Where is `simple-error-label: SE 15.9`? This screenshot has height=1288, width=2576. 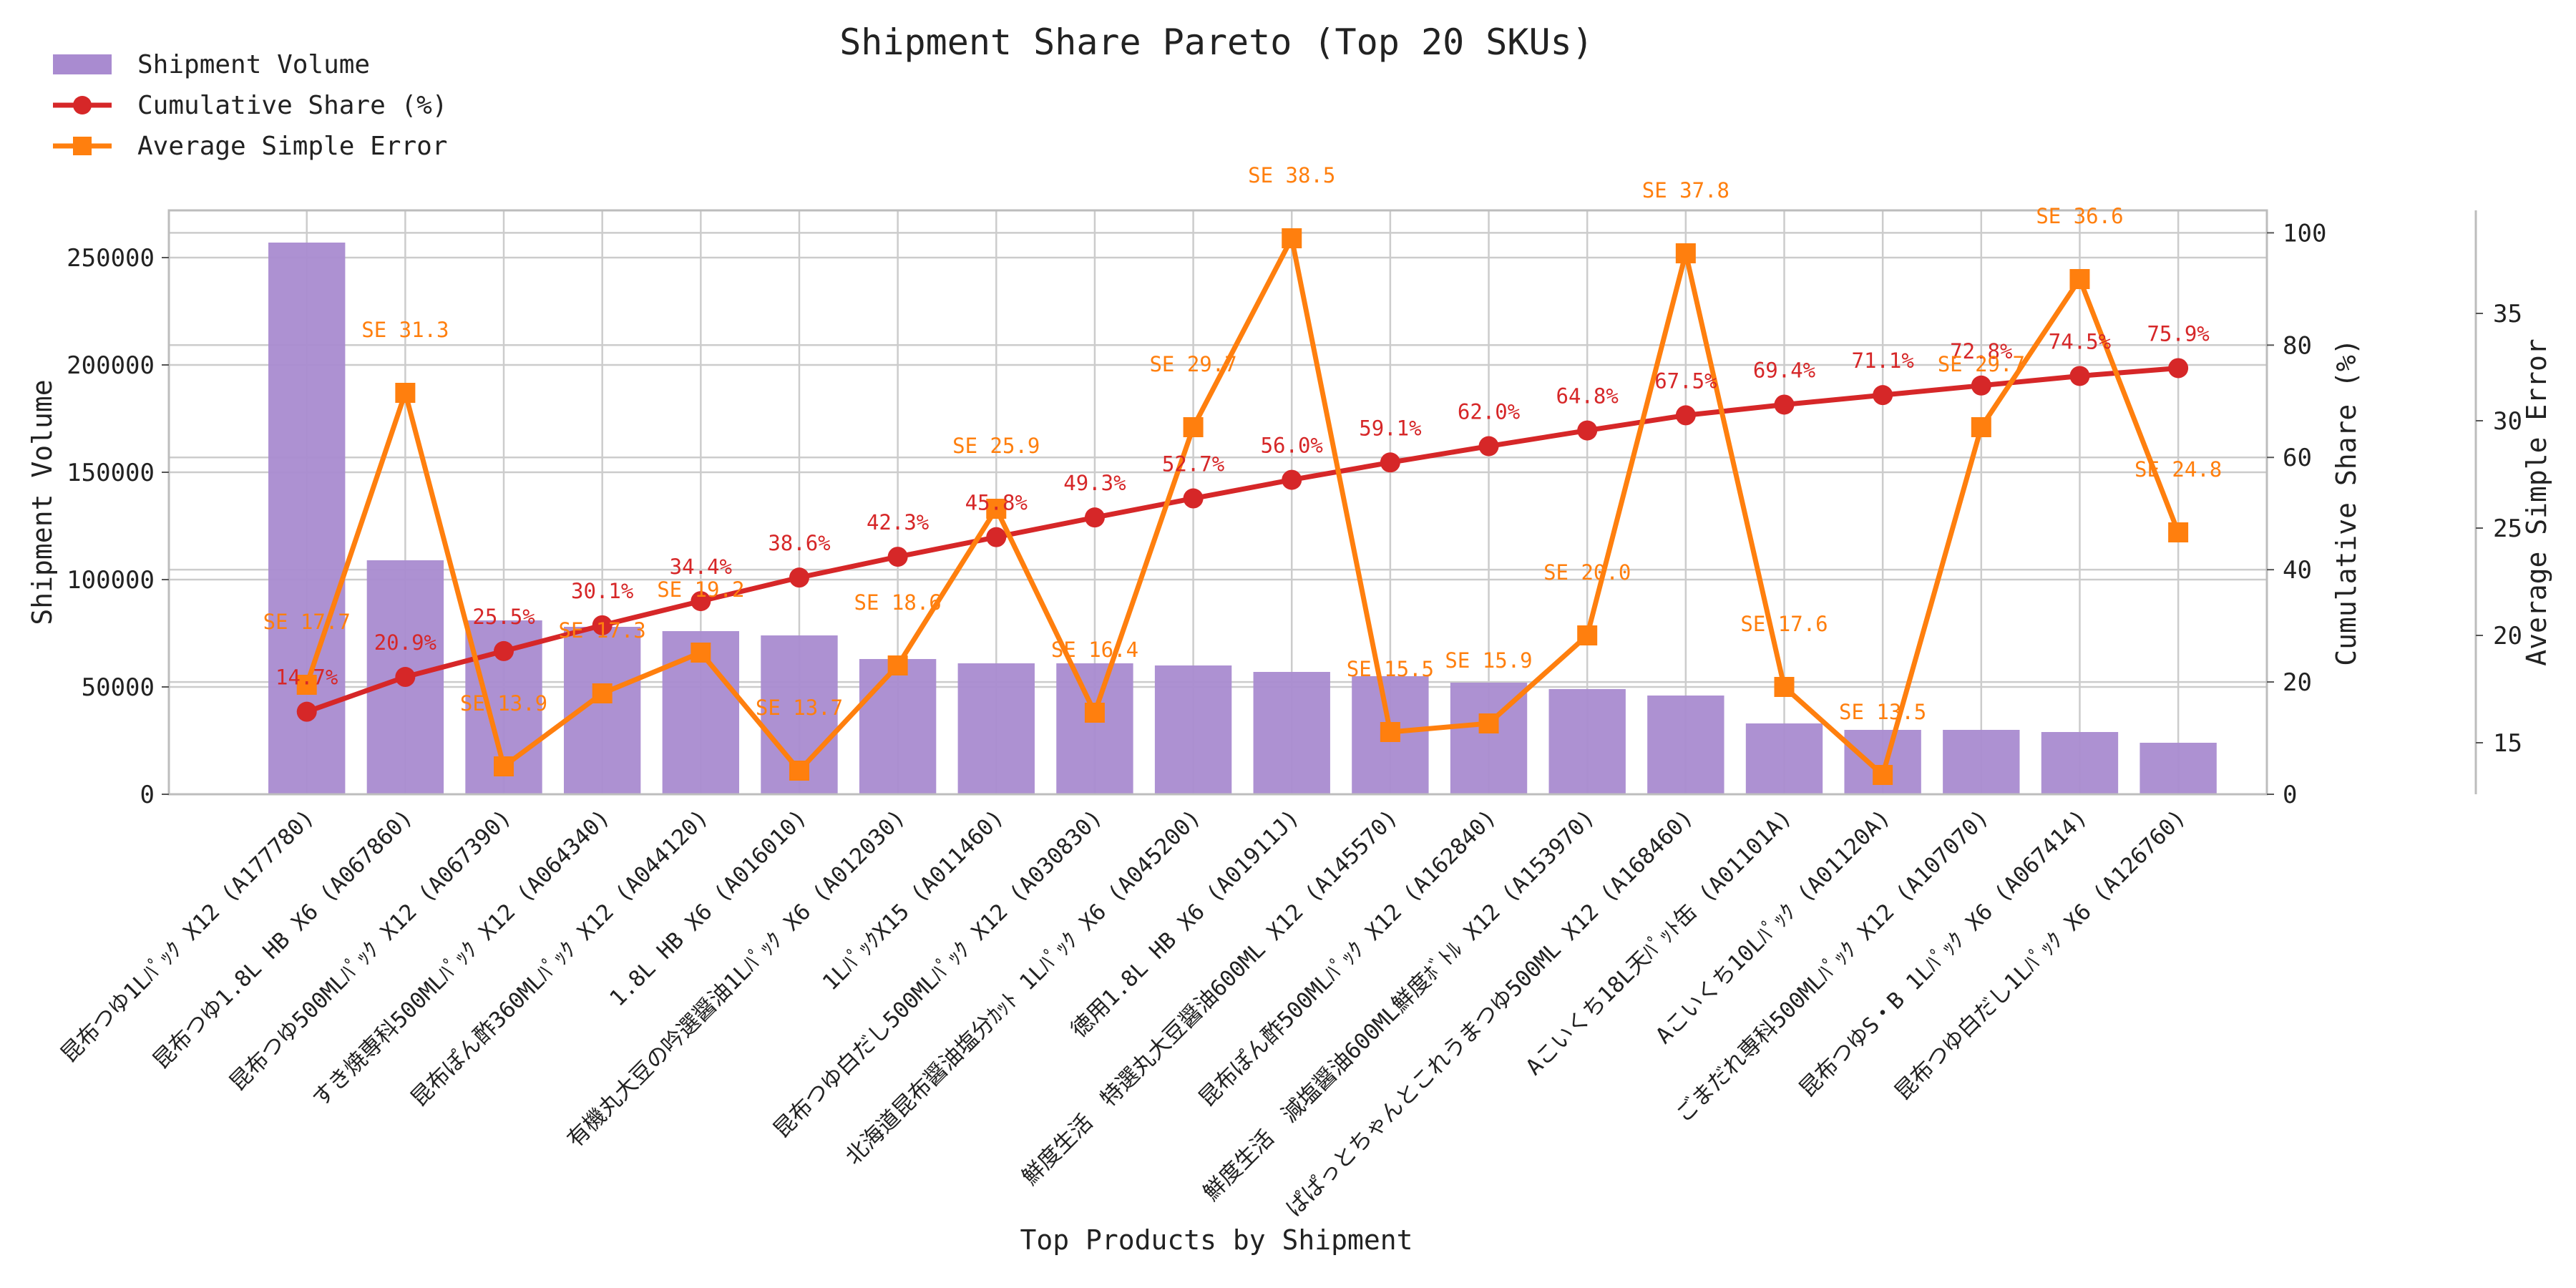 simple-error-label: SE 15.9 is located at coordinates (1488, 660).